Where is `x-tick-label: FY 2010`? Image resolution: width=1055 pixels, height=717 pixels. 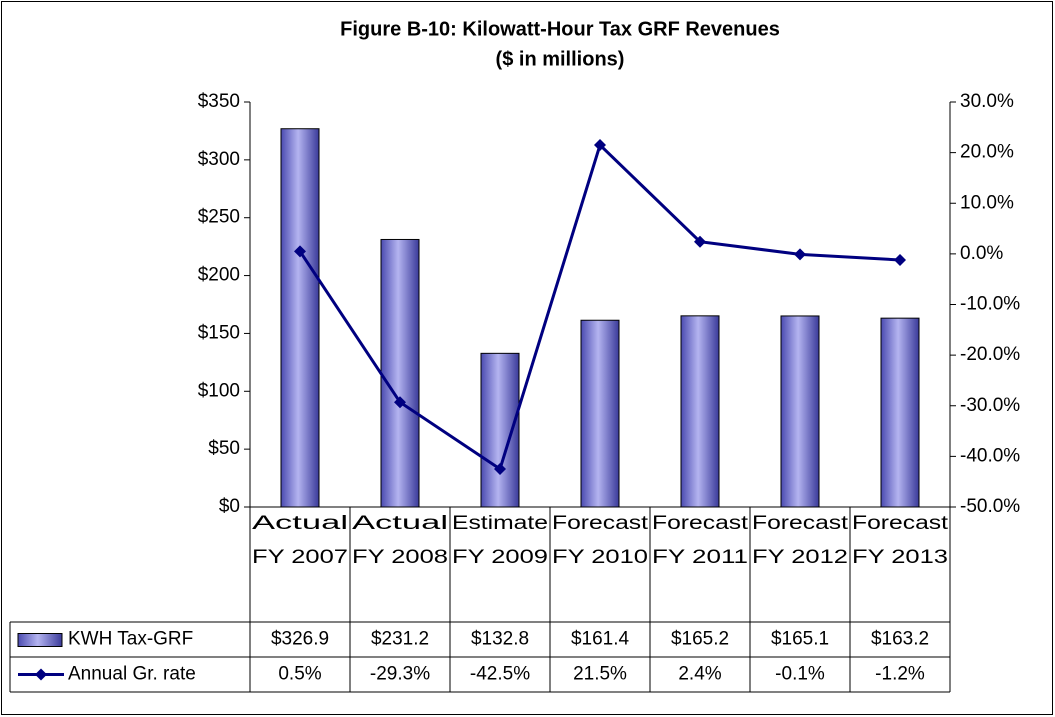 x-tick-label: FY 2010 is located at coordinates (600, 557).